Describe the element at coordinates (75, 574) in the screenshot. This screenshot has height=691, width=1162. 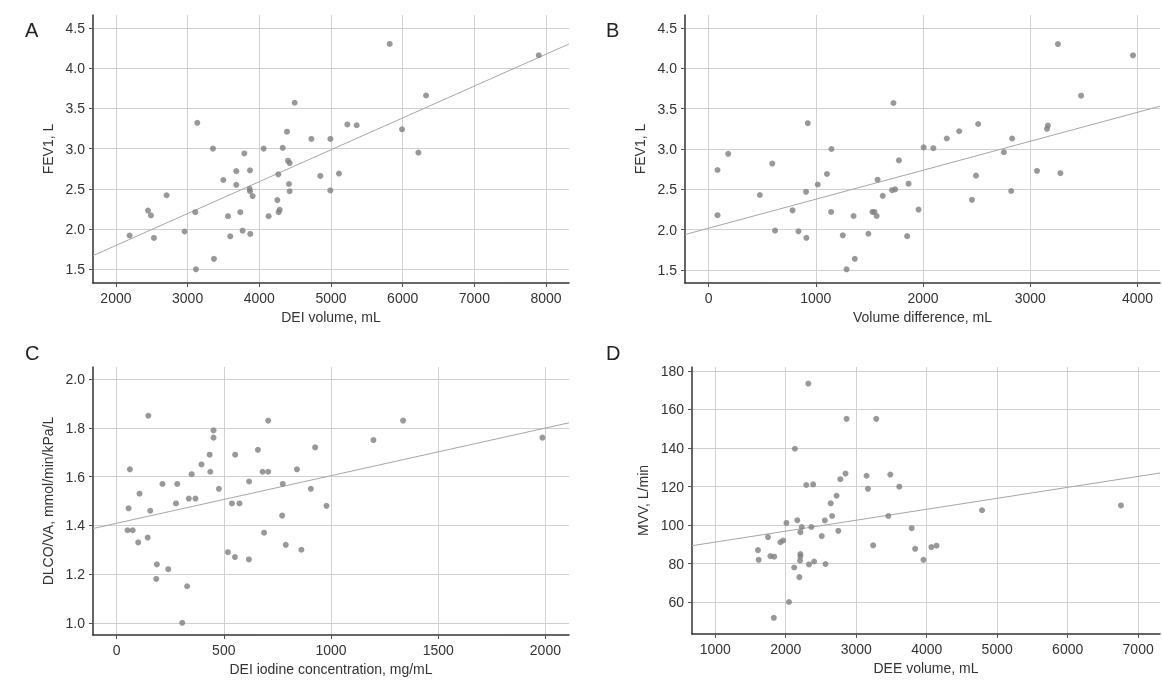
I see `y-tick-label: 1.2` at that location.